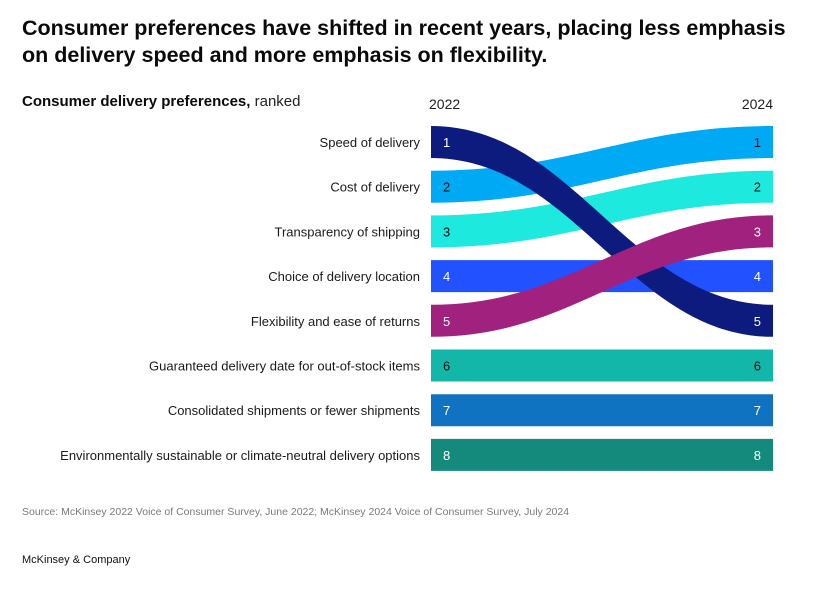 This screenshot has height=590, width=829. I want to click on subtitle-normal: ranked, so click(275, 101).